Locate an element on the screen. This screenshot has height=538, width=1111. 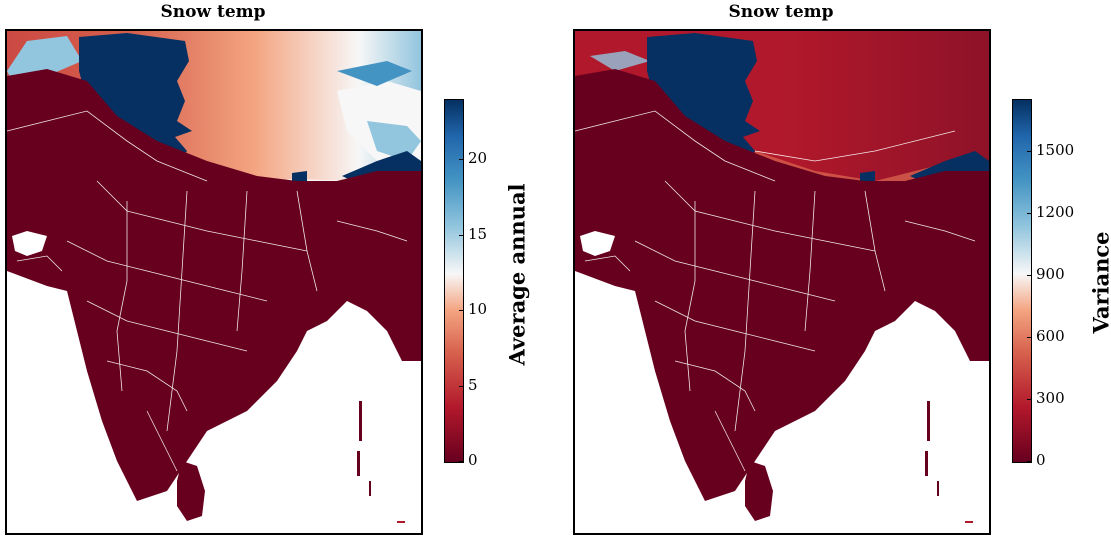
blue-patch-north is located at coordinates (374, 73).